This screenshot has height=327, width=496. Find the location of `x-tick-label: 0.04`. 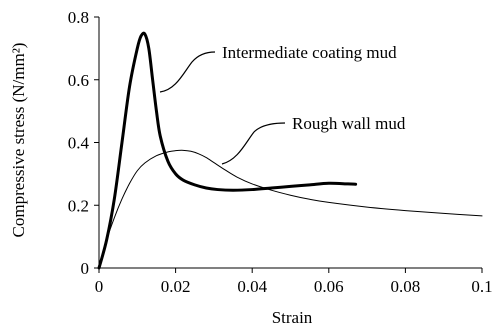

x-tick-label: 0.04 is located at coordinates (252, 286).